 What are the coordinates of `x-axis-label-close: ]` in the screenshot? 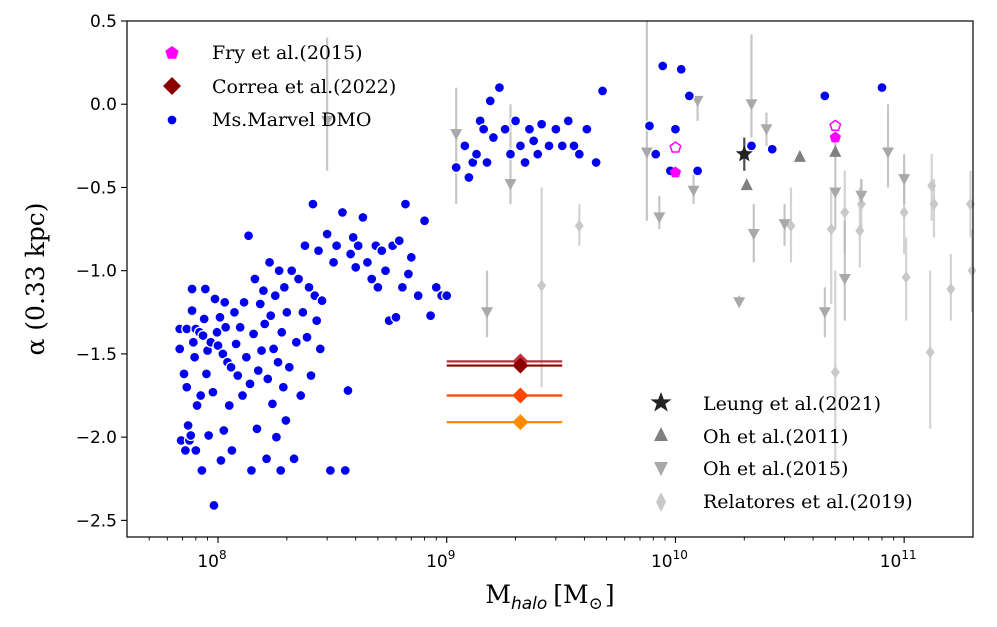 It's located at (610, 594).